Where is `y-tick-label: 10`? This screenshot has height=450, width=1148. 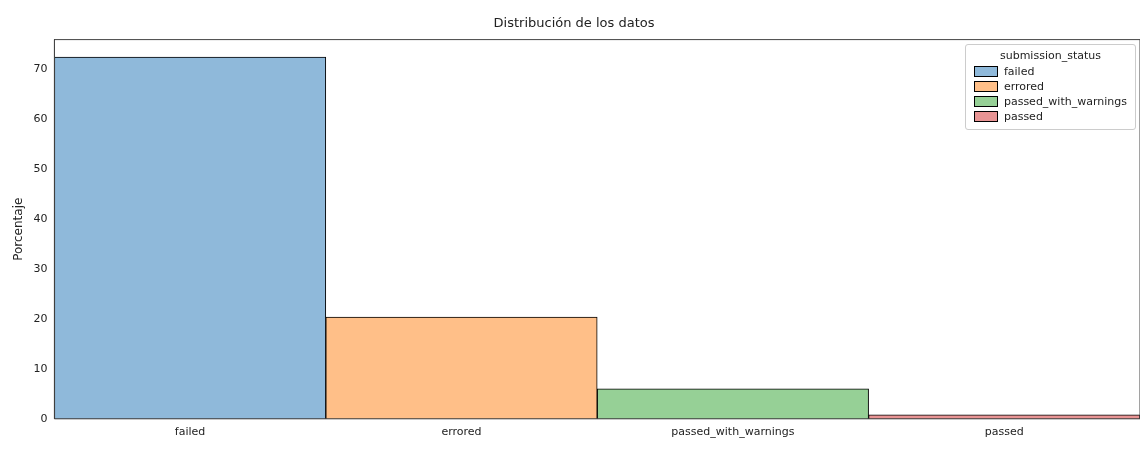 y-tick-label: 10 is located at coordinates (40, 368).